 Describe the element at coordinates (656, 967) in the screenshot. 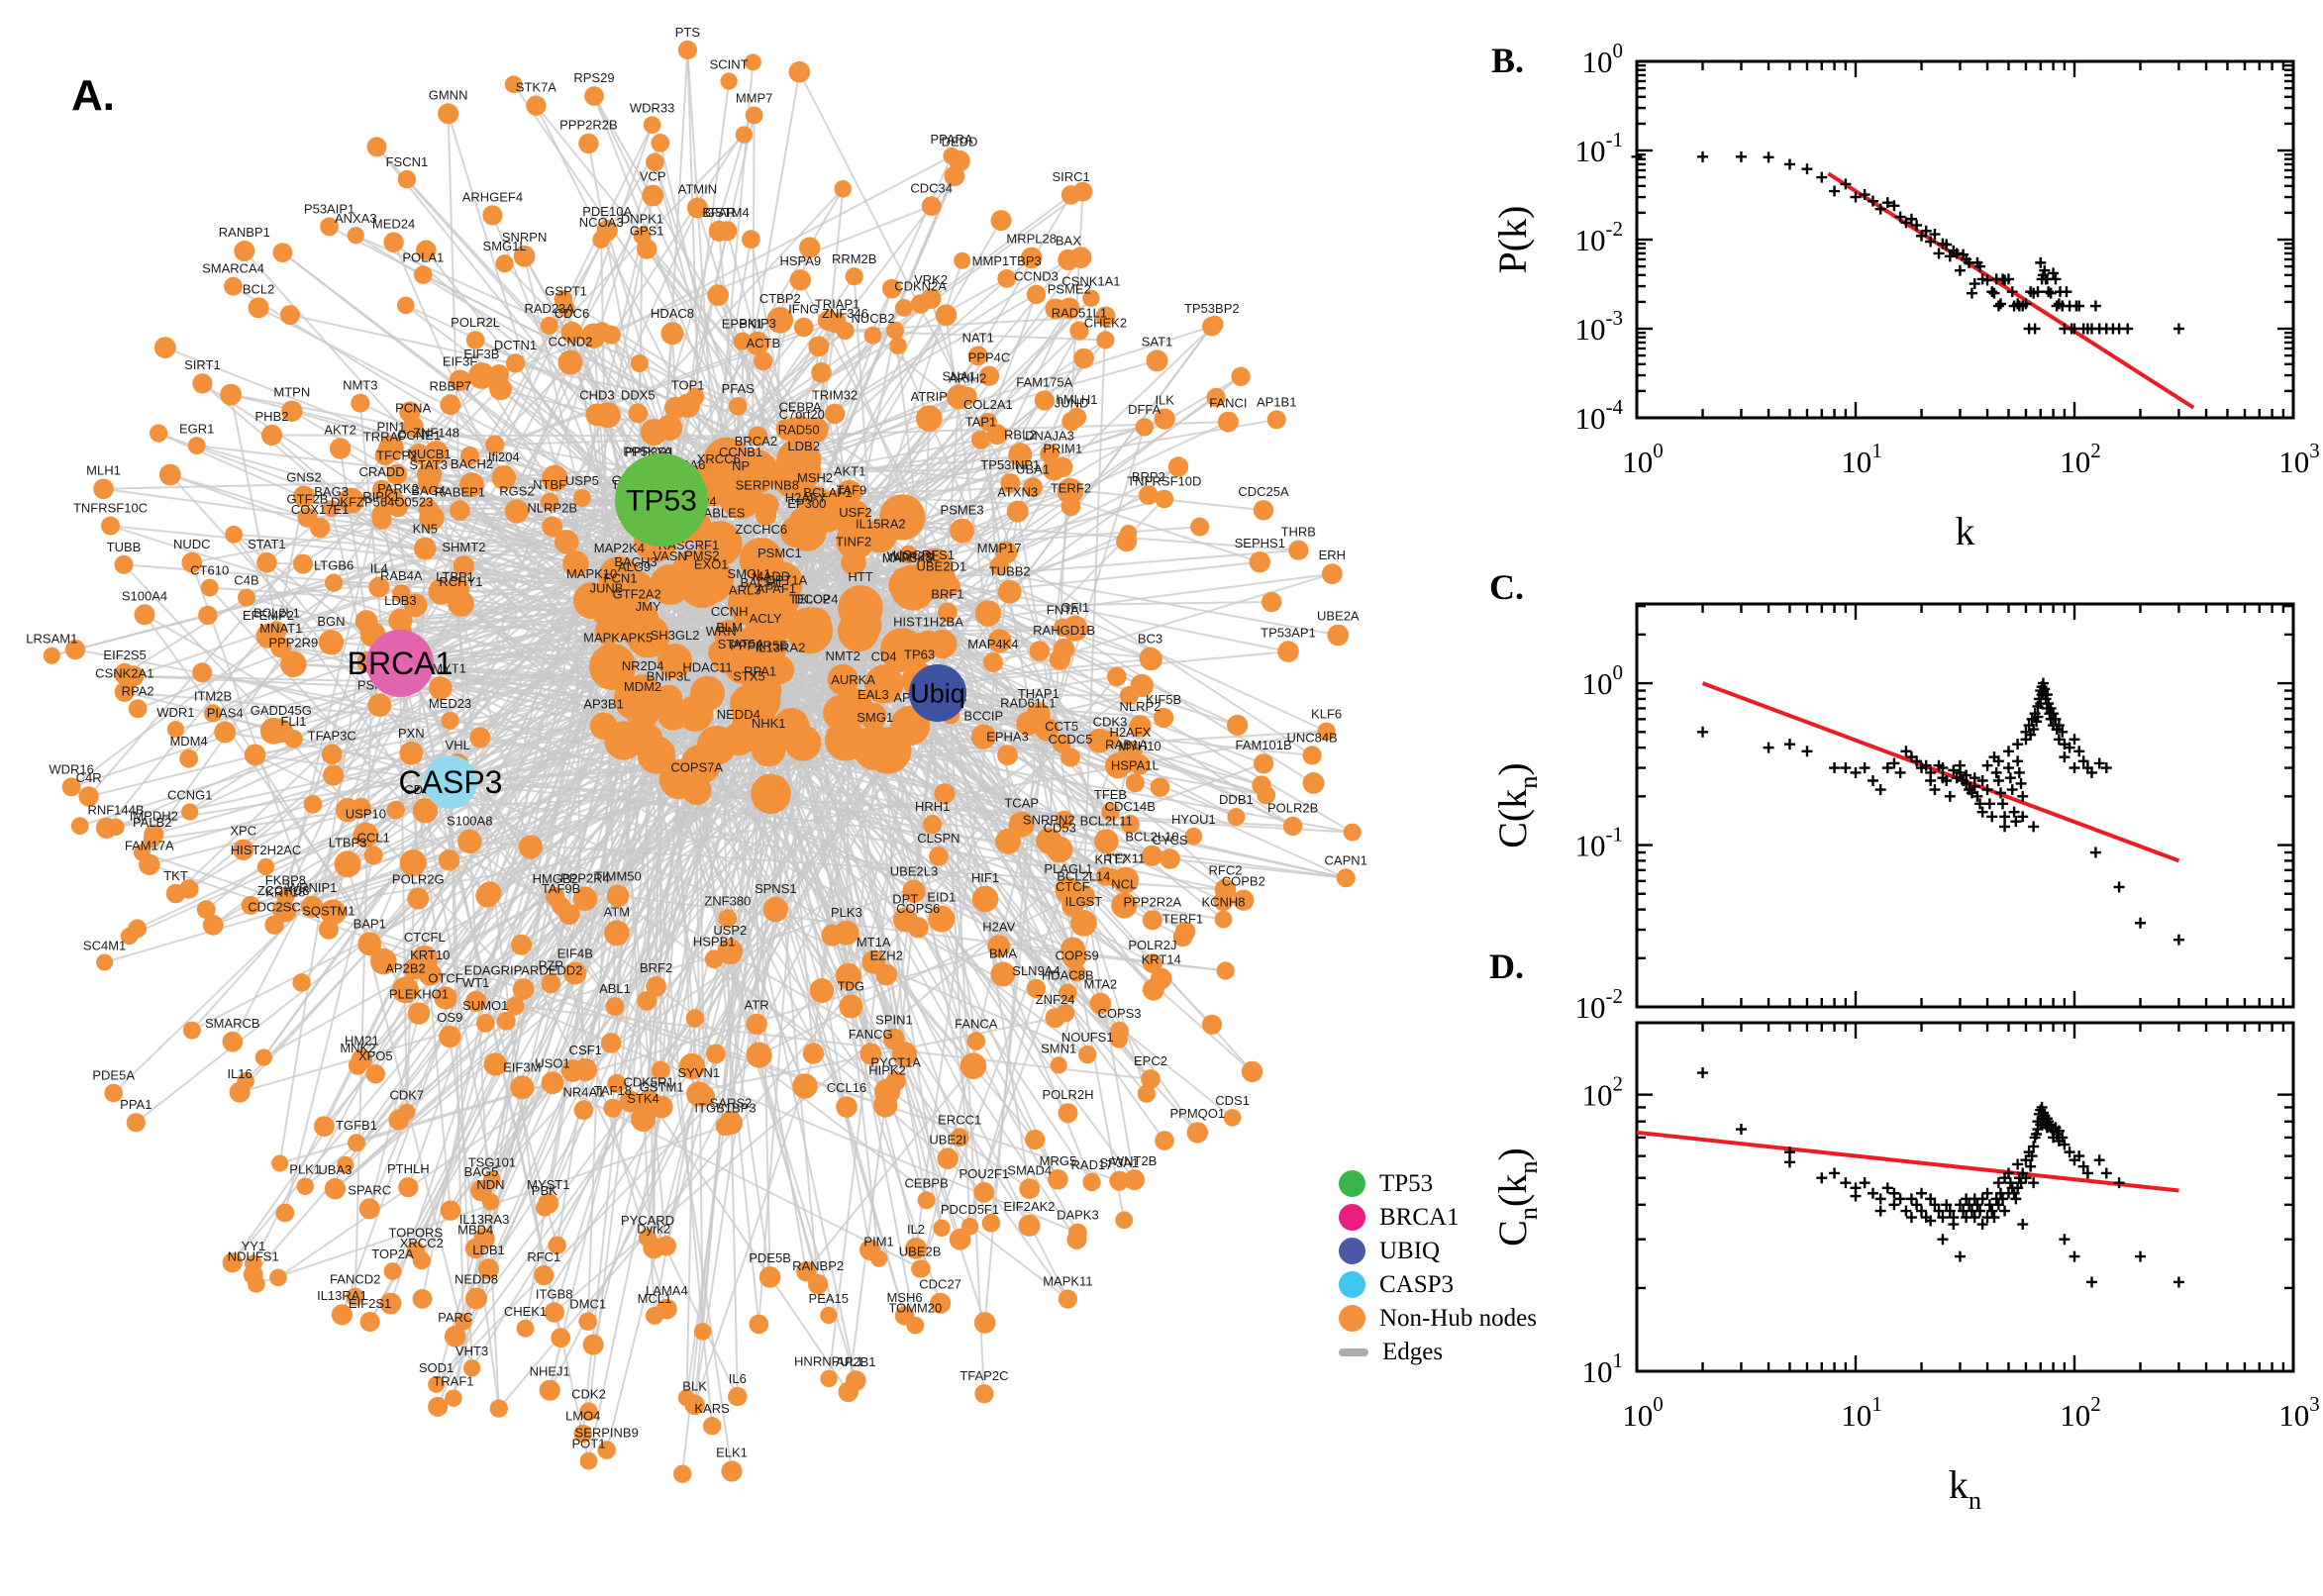

I see `gene-label: BRF2` at that location.